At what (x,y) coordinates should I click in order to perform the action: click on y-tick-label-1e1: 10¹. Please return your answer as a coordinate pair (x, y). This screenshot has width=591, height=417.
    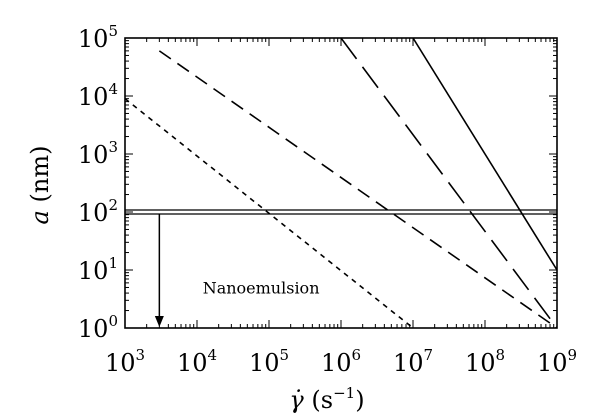
    Looking at the image, I should click on (98, 269).